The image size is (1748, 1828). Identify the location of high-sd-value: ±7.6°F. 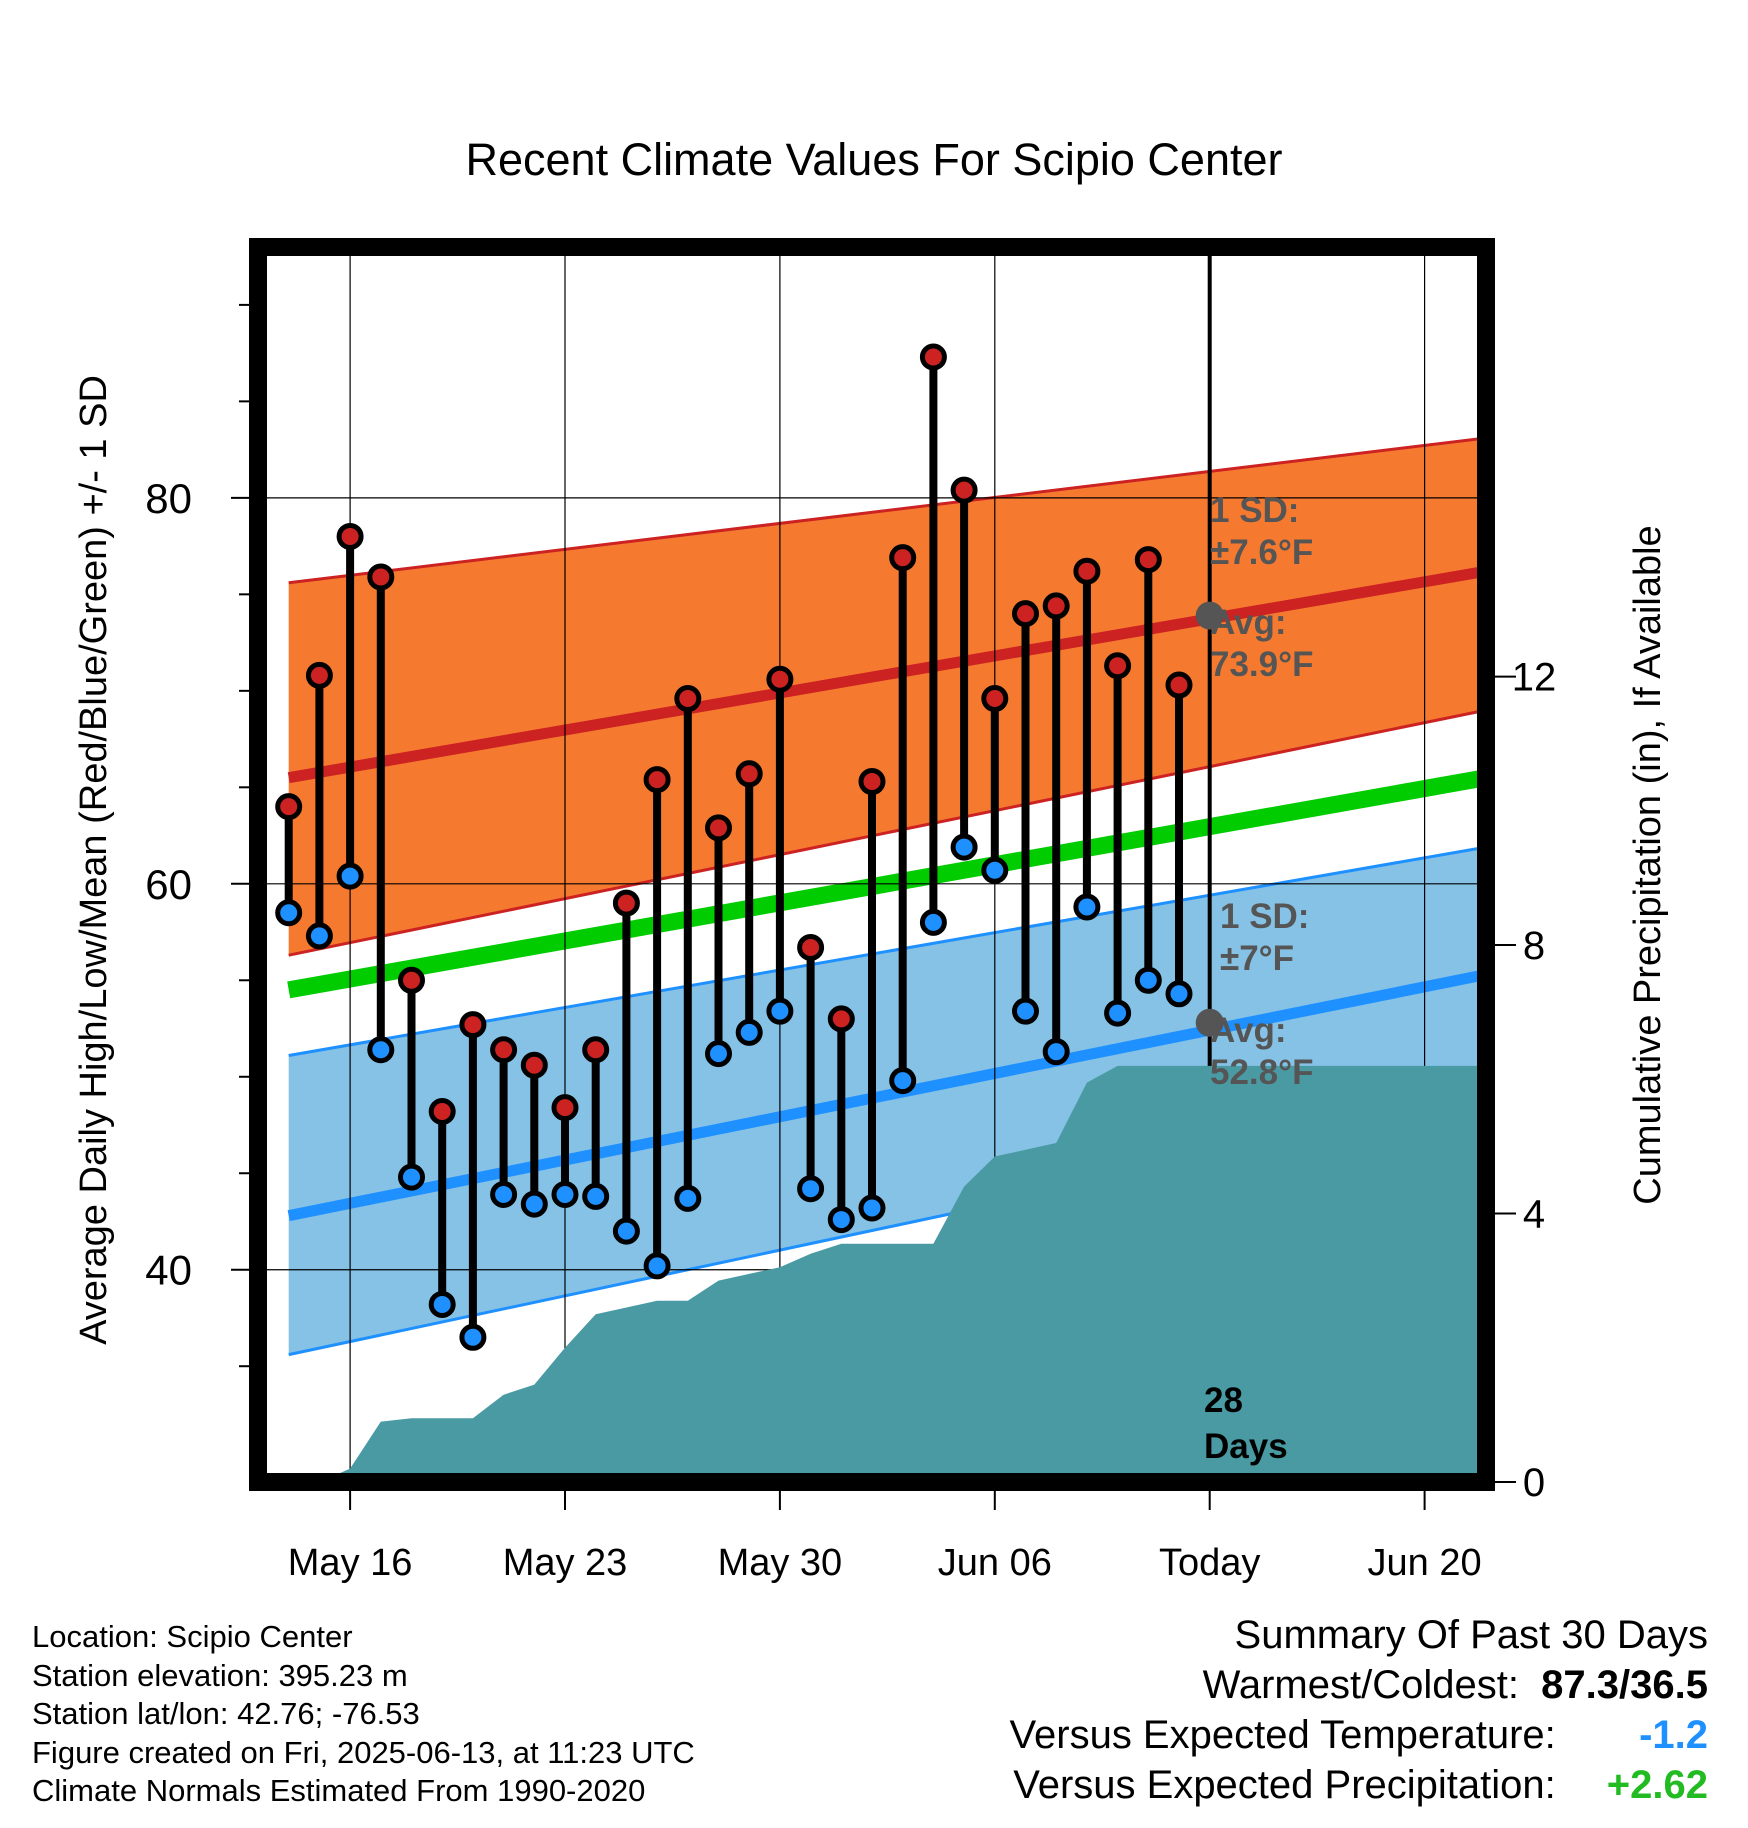
(1261, 552).